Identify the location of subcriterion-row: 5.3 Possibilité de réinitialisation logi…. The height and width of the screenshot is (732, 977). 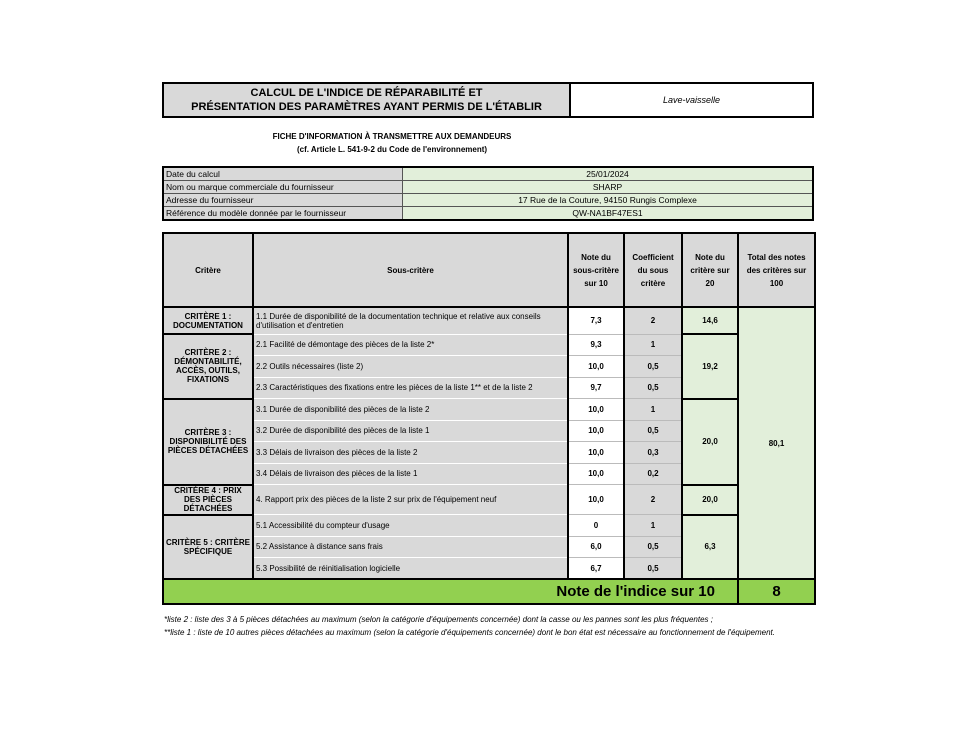
(489, 568).